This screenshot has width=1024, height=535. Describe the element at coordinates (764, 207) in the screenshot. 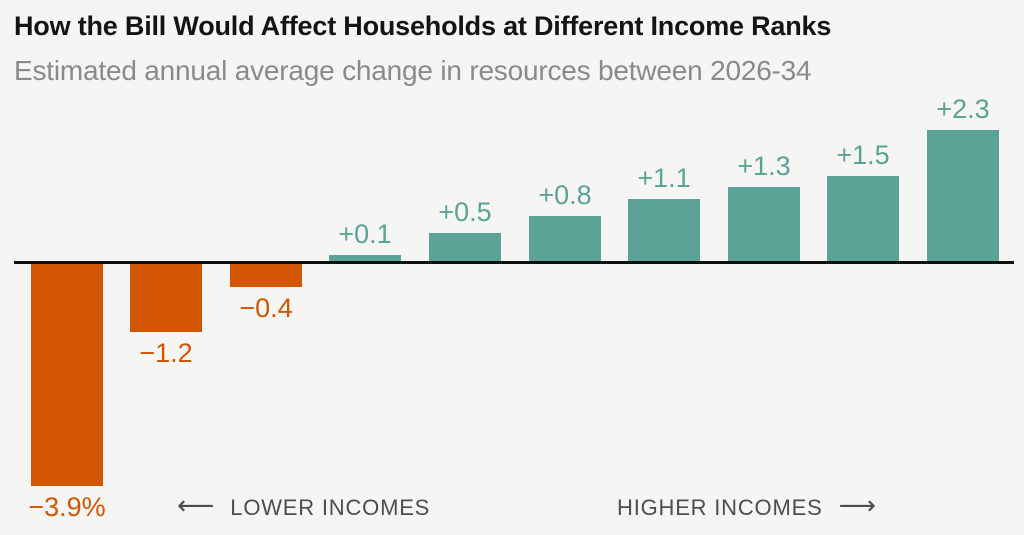

I see `bar-decile-8: +1.3` at that location.